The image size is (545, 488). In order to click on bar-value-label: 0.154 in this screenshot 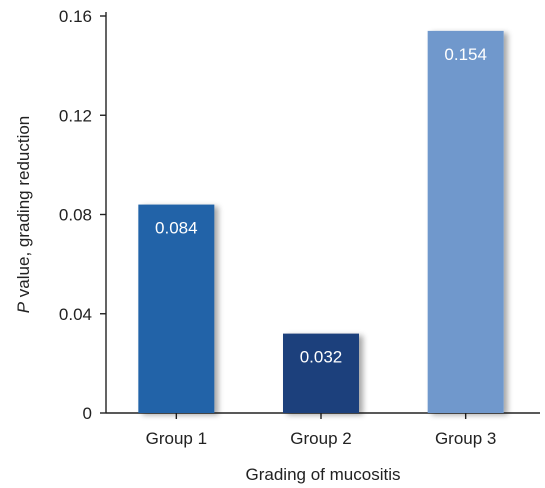, I will do `click(465, 54)`.